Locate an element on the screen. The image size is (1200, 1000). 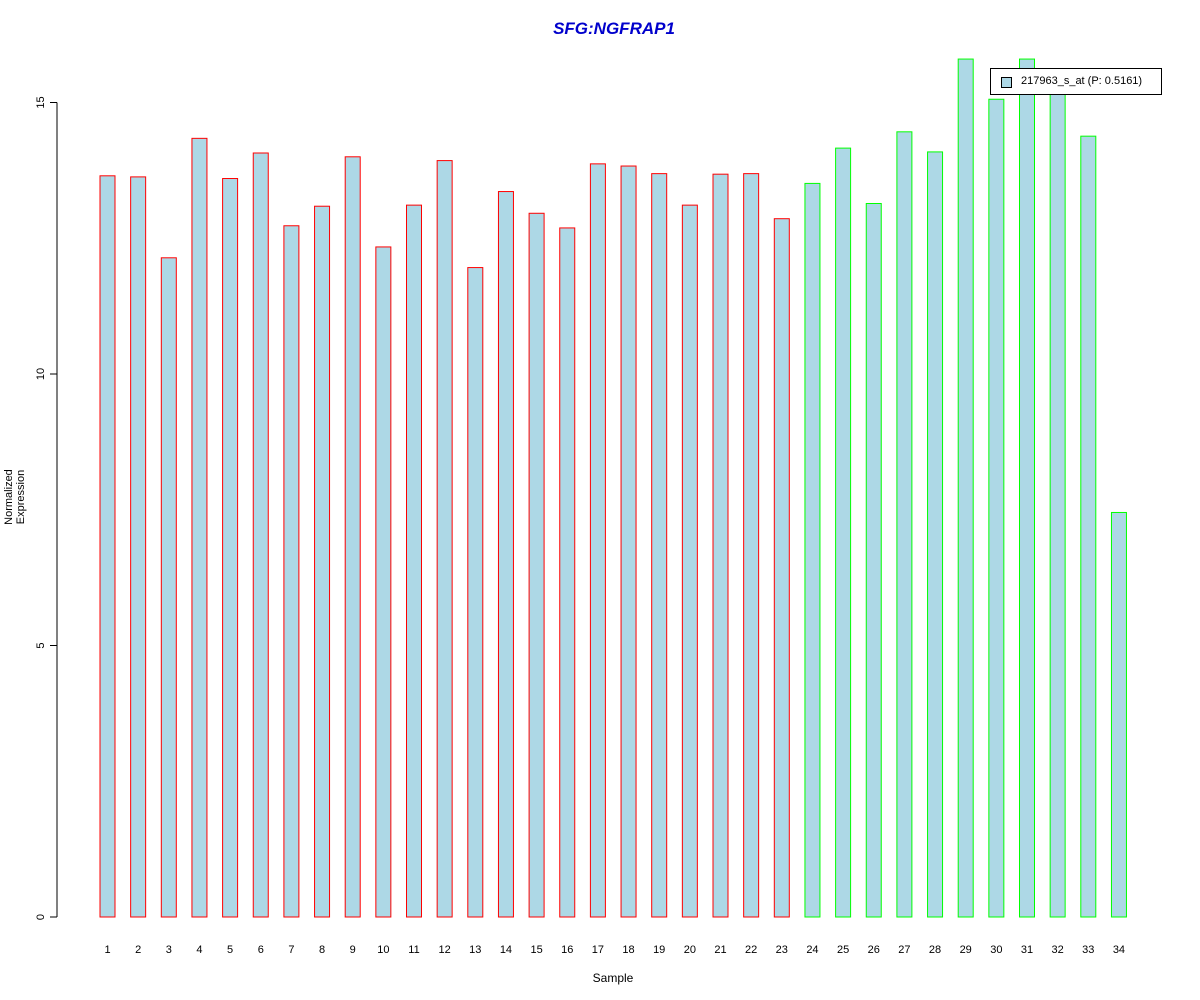
legend-swatch is located at coordinates (1006, 82).